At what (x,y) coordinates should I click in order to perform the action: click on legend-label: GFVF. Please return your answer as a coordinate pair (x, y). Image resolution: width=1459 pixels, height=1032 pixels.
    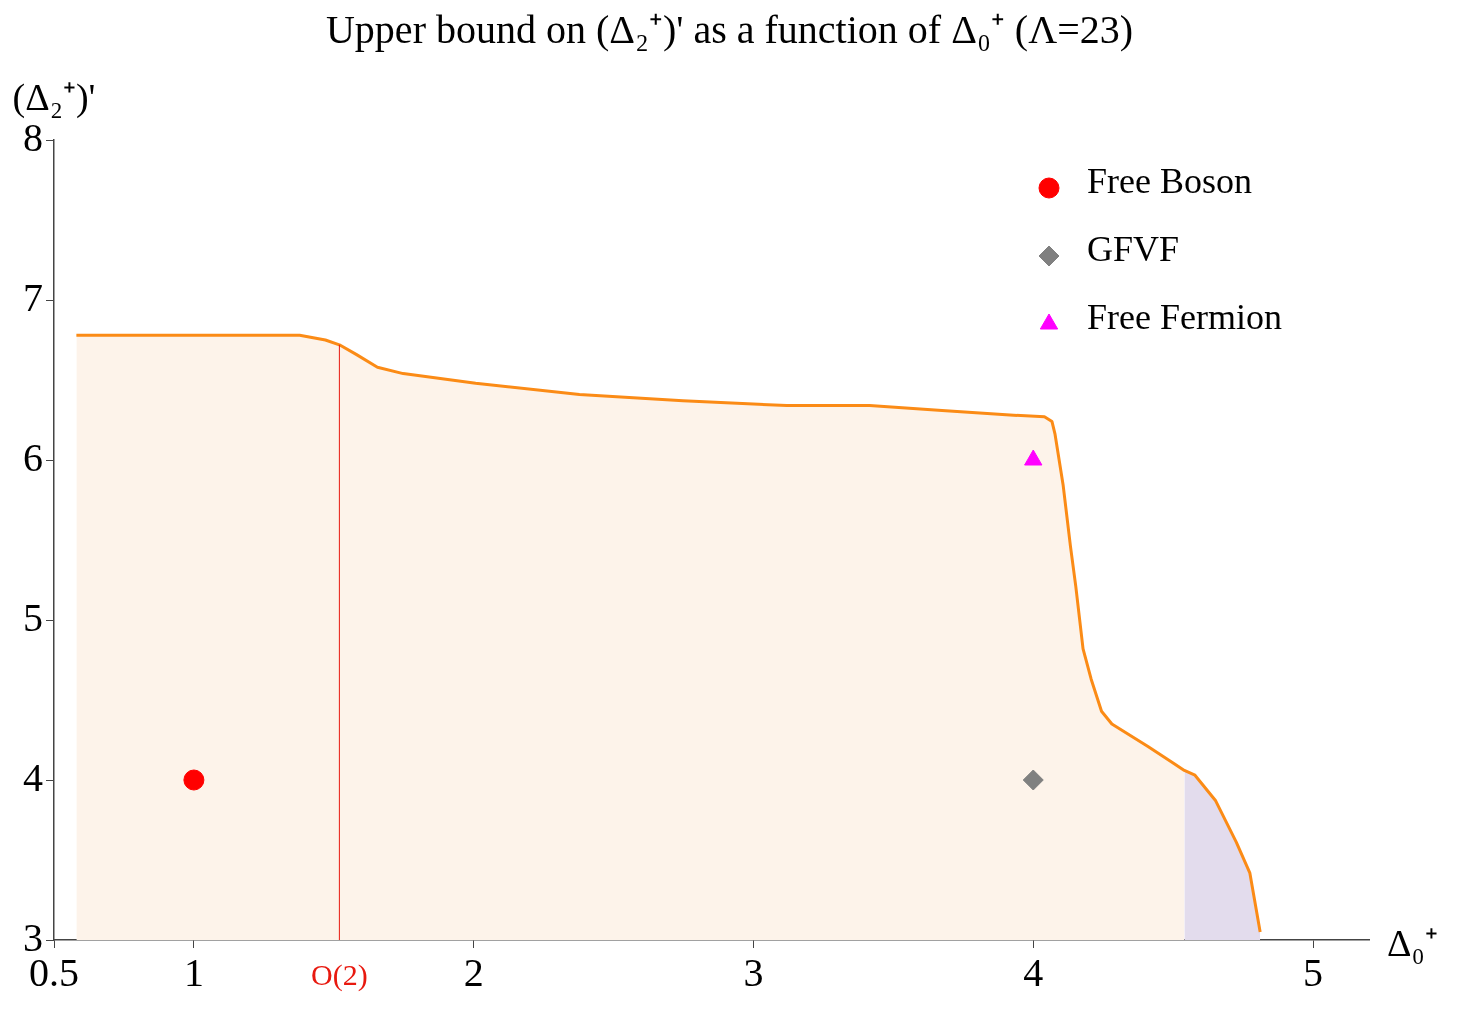
    Looking at the image, I should click on (1133, 249).